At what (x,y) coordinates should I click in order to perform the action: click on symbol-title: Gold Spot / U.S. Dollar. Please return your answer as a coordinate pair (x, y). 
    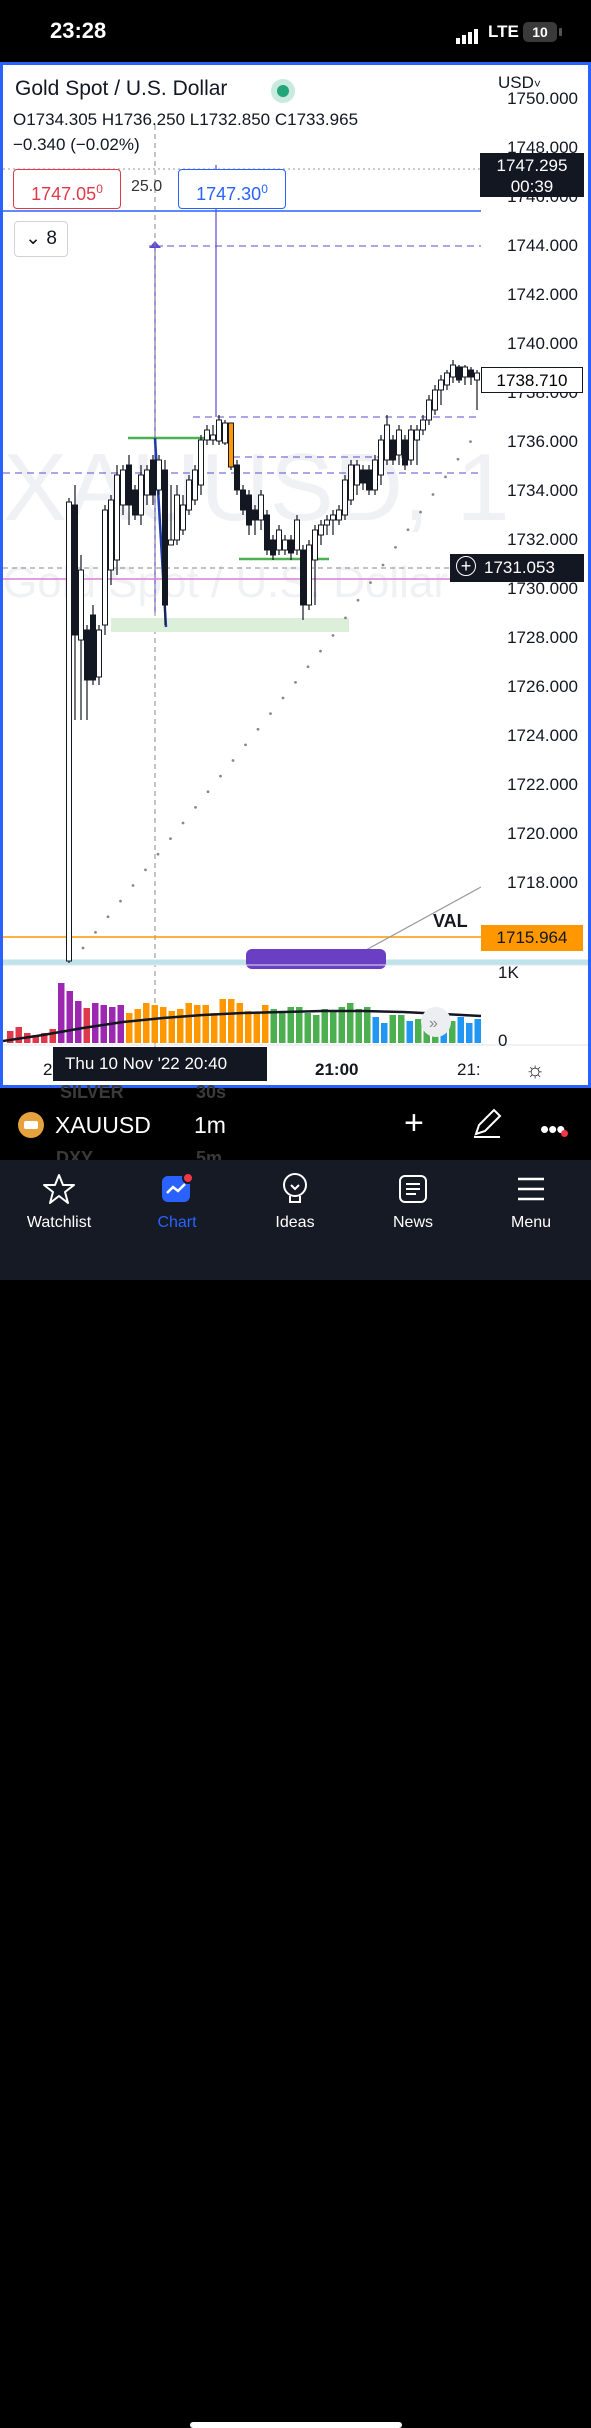
    Looking at the image, I should click on (121, 88).